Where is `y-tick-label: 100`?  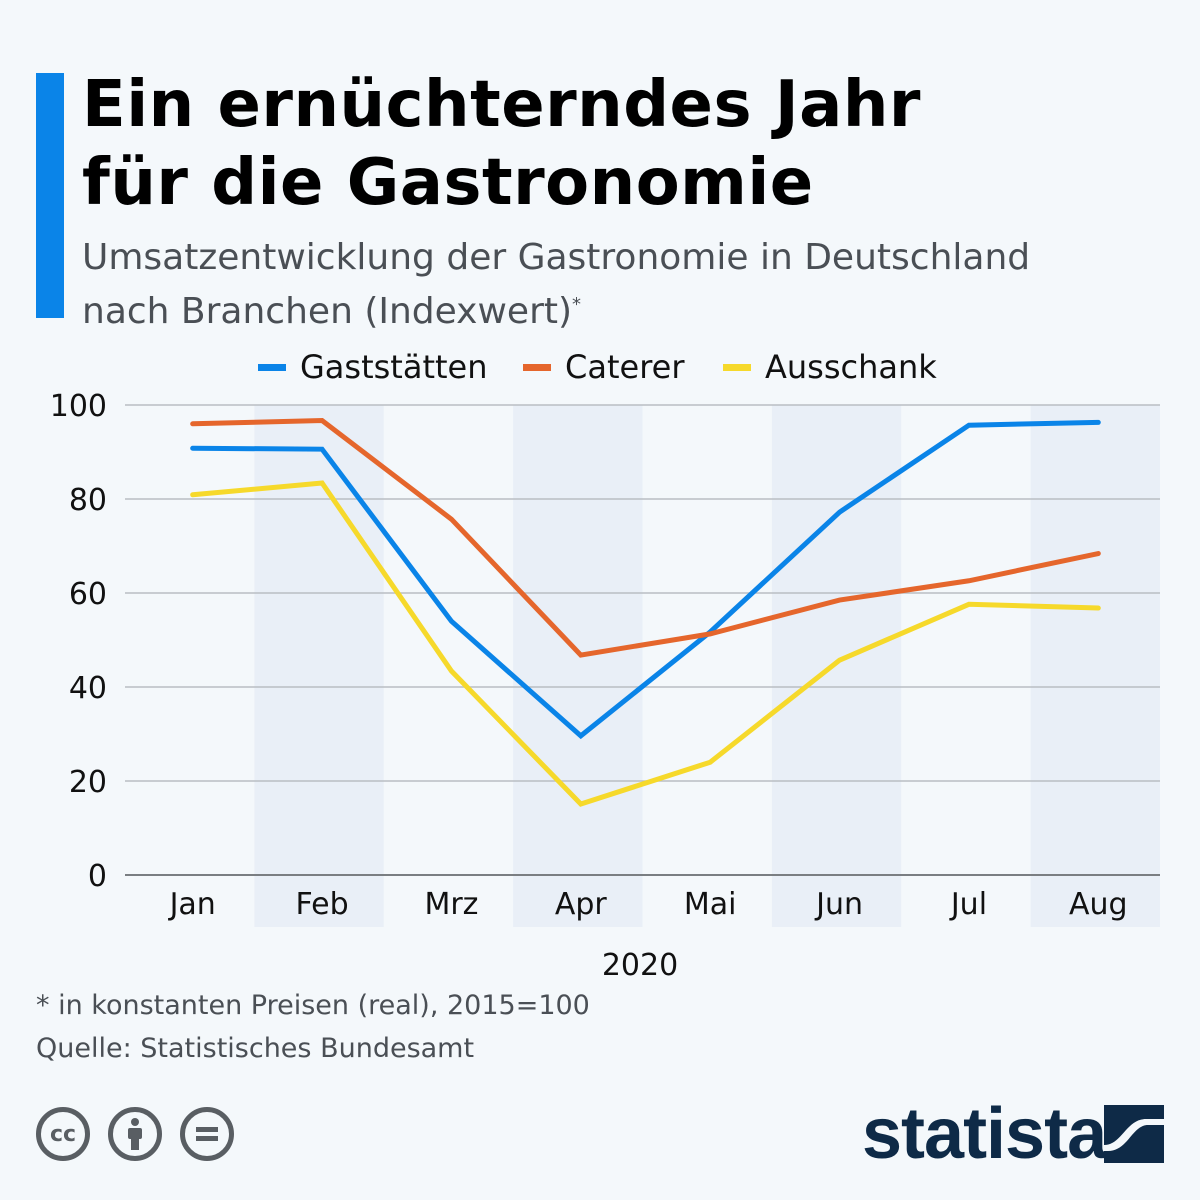
y-tick-label: 100 is located at coordinates (78, 406).